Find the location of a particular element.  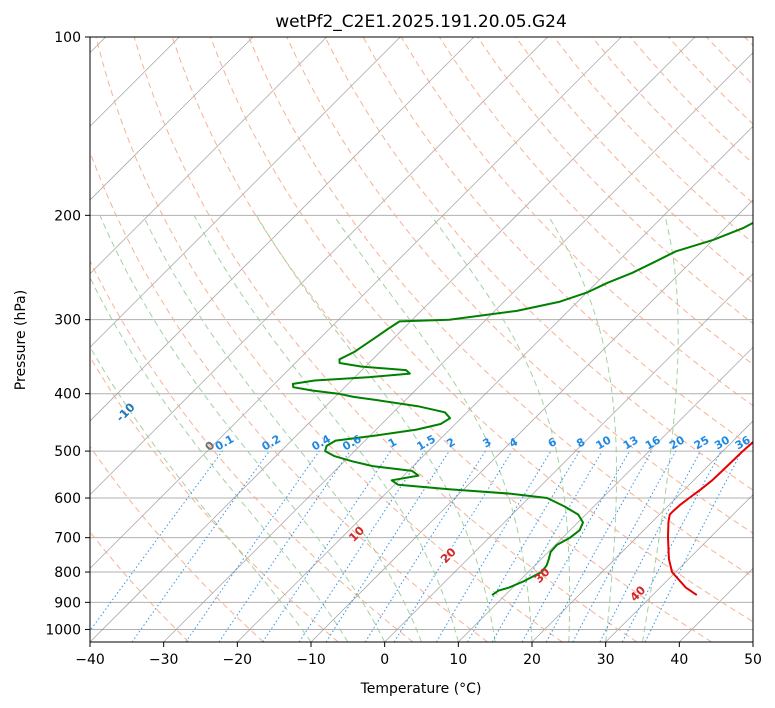

y-tick-label: 400 is located at coordinates (67, 395).